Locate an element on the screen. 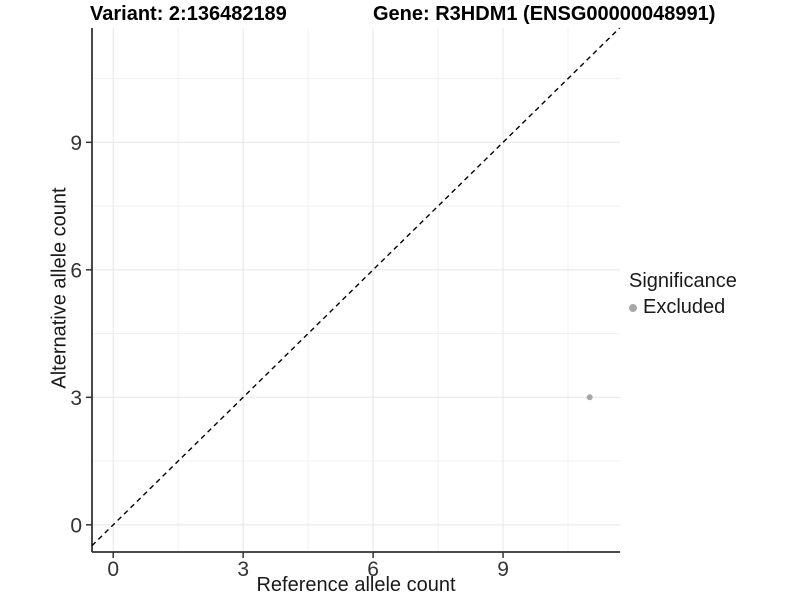  plot-title-variant: Variant: 2:136482189 is located at coordinates (188, 14).